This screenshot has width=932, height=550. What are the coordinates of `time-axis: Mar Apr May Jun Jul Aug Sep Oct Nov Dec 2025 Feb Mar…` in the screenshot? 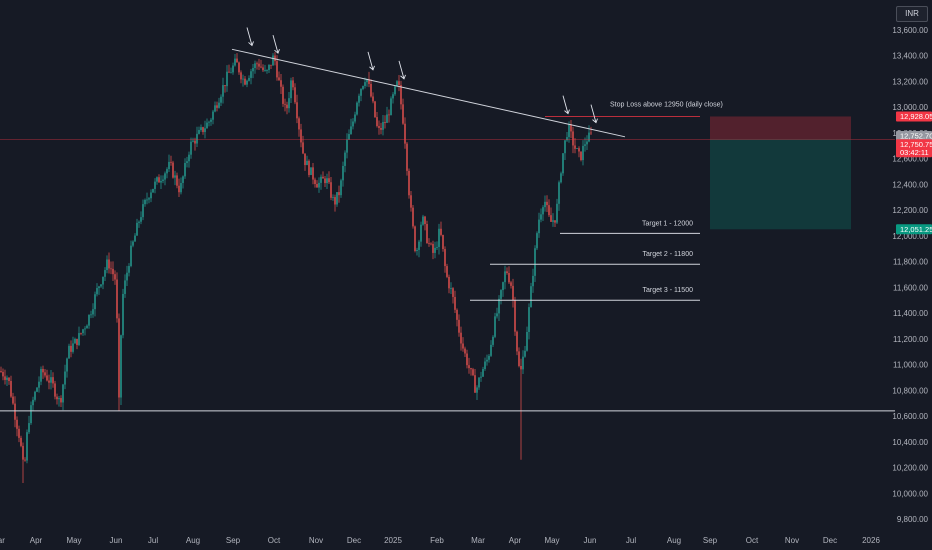 It's located at (440, 540).